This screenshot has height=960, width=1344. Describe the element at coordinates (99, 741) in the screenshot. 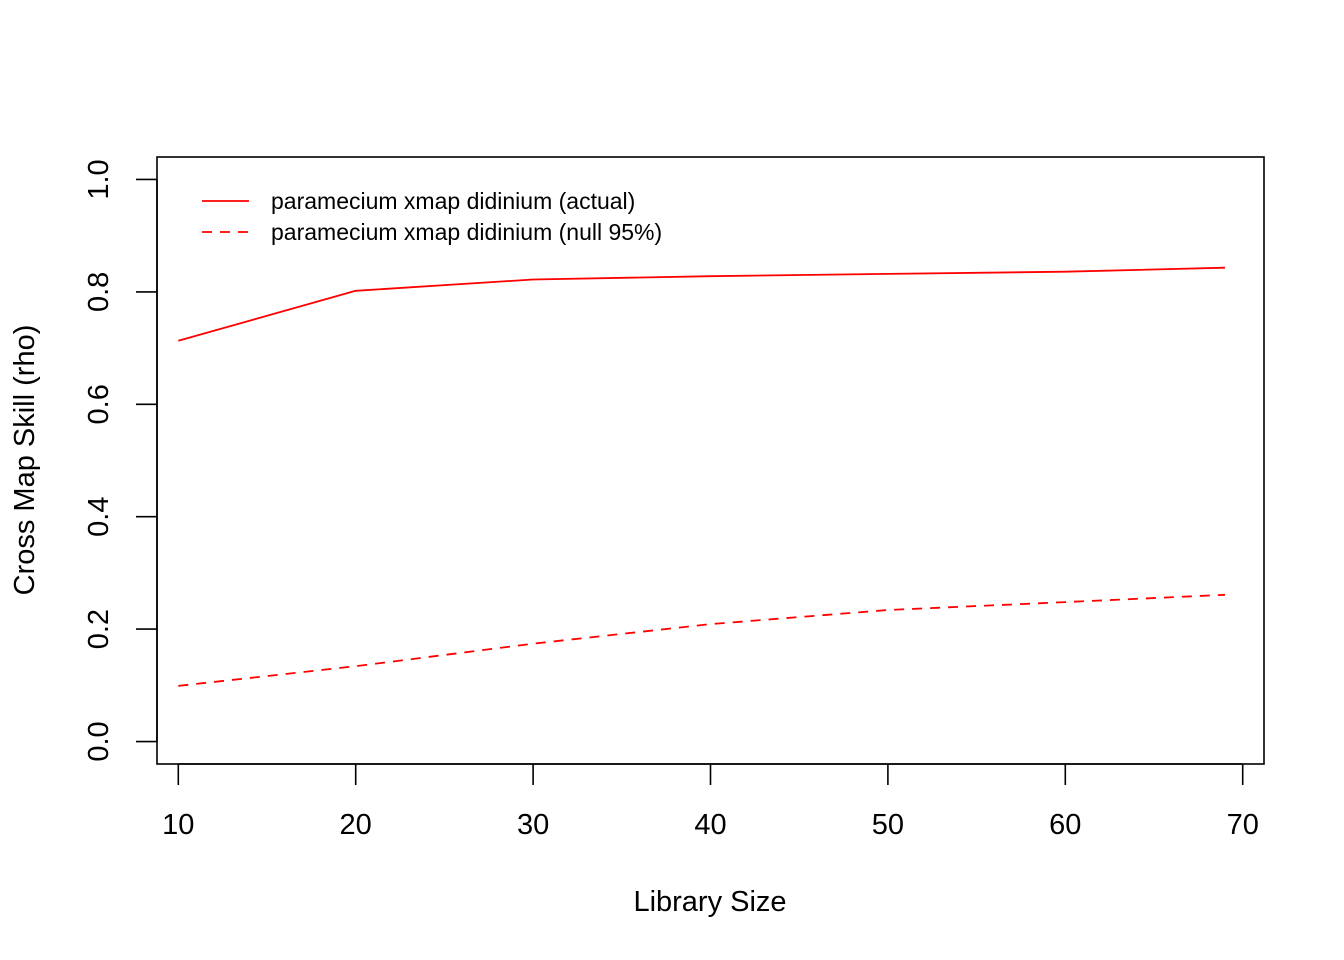

I see `y-tick-label: 0.0` at that location.